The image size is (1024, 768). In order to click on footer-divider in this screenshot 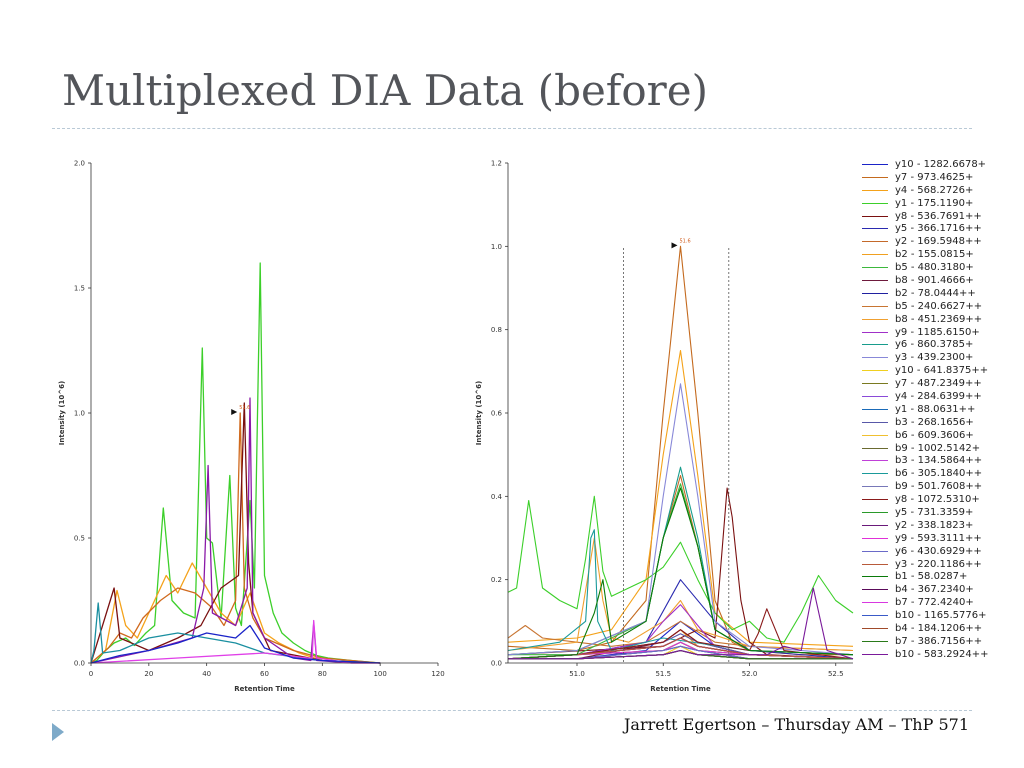, I will do `click(512, 710)`.